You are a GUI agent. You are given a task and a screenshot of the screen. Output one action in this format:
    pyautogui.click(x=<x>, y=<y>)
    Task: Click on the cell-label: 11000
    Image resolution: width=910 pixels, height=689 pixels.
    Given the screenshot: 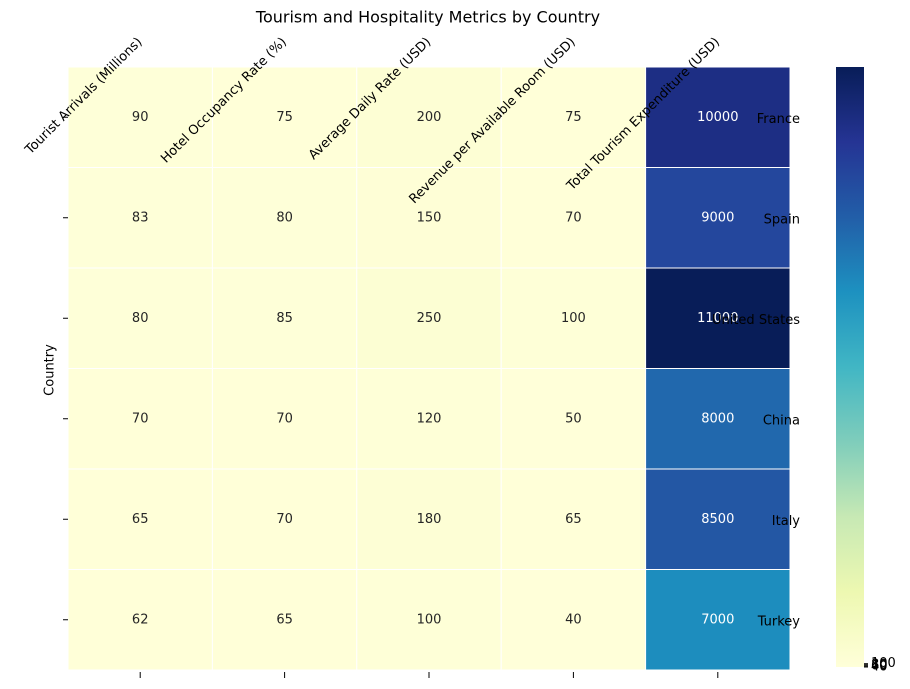 What is the action you would take?
    pyautogui.click(x=717, y=318)
    